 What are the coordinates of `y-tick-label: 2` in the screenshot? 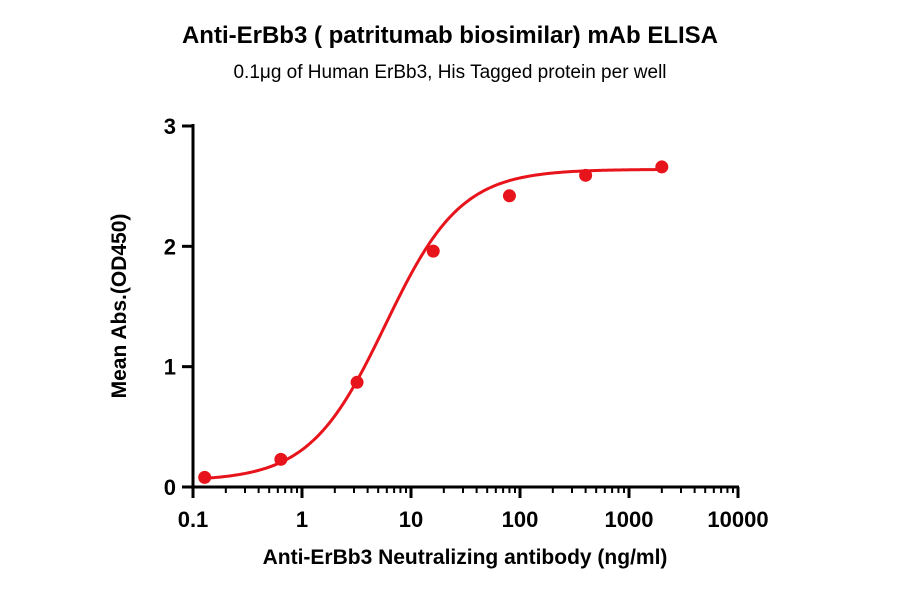 It's located at (170, 246).